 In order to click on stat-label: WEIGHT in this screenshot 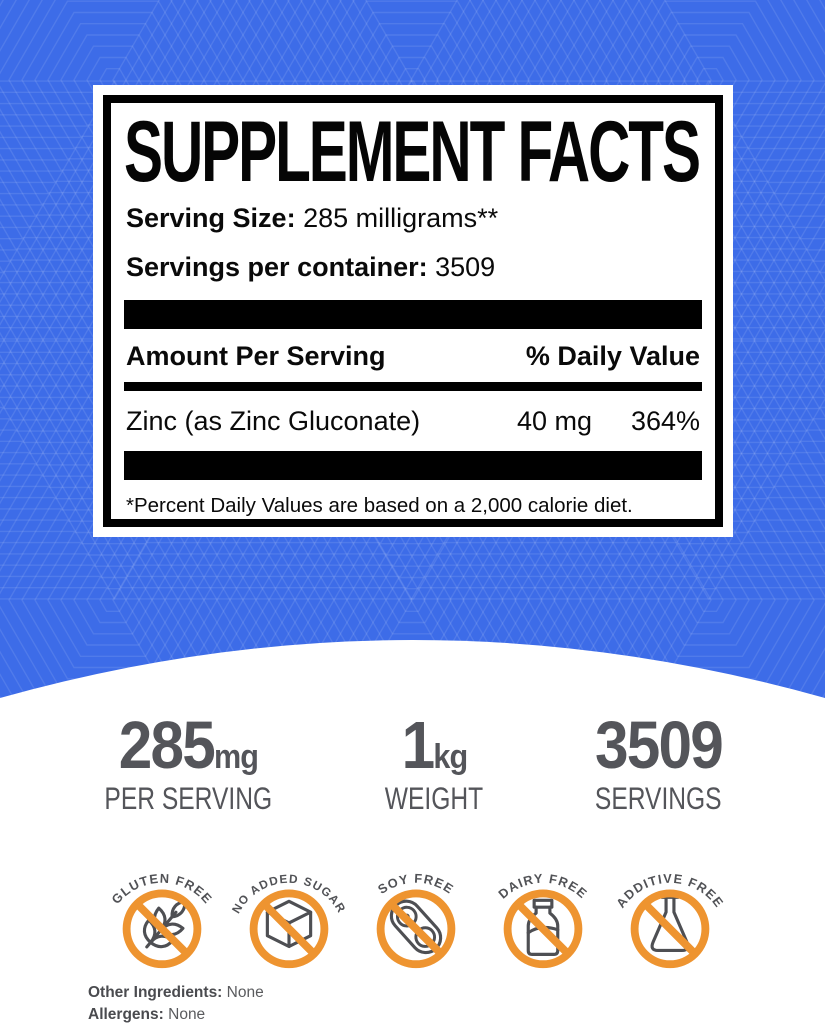, I will do `click(434, 799)`.